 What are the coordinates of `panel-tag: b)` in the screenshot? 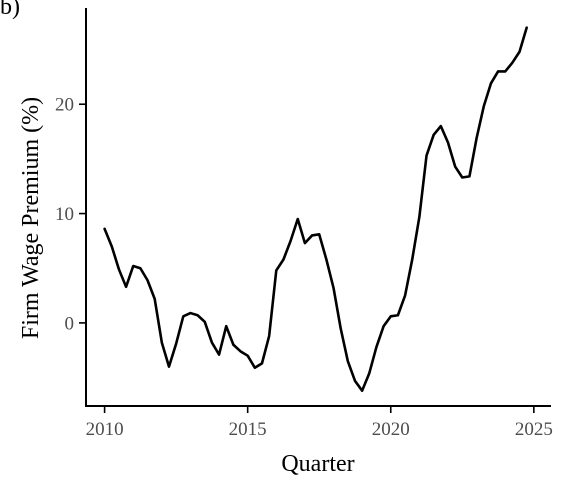 It's located at (10, 10).